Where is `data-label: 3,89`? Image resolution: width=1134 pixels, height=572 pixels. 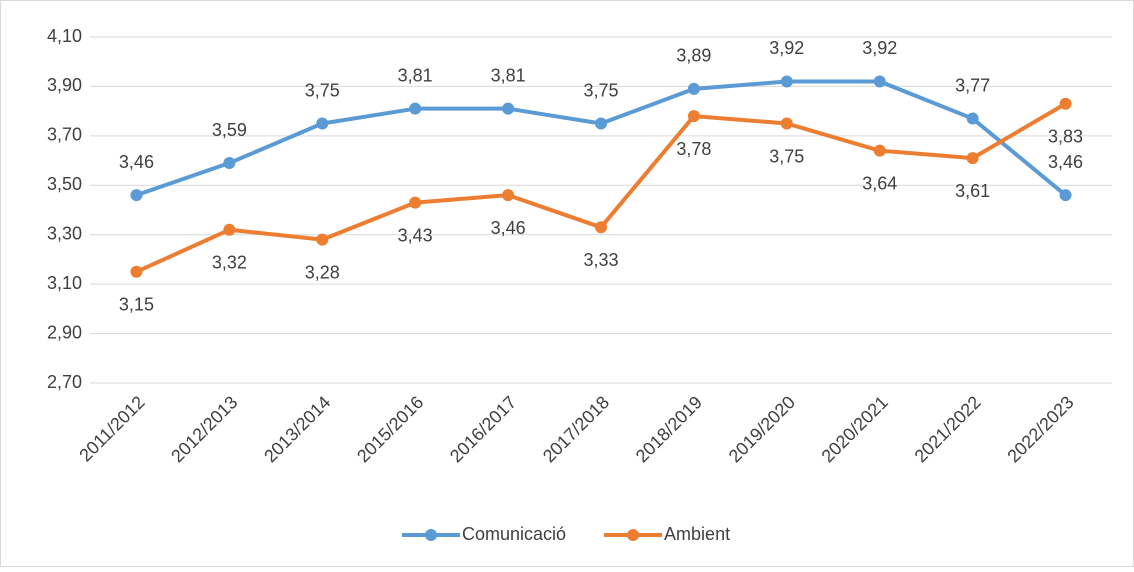
data-label: 3,89 is located at coordinates (693, 56).